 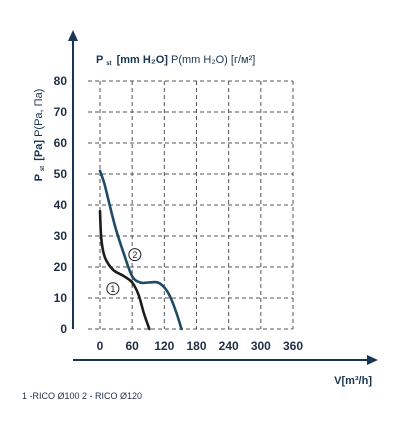 What do you see at coordinates (61, 112) in the screenshot?
I see `y-tick-label: 70` at bounding box center [61, 112].